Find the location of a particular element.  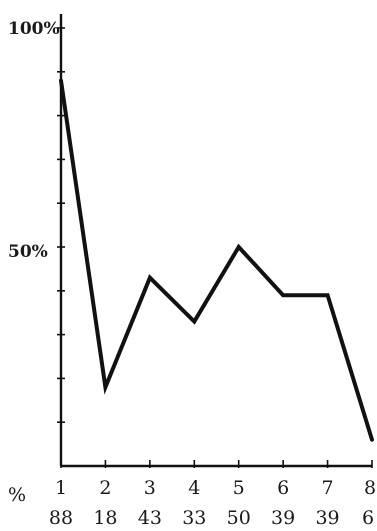

x-tick-label: 3 is located at coordinates (150, 488).